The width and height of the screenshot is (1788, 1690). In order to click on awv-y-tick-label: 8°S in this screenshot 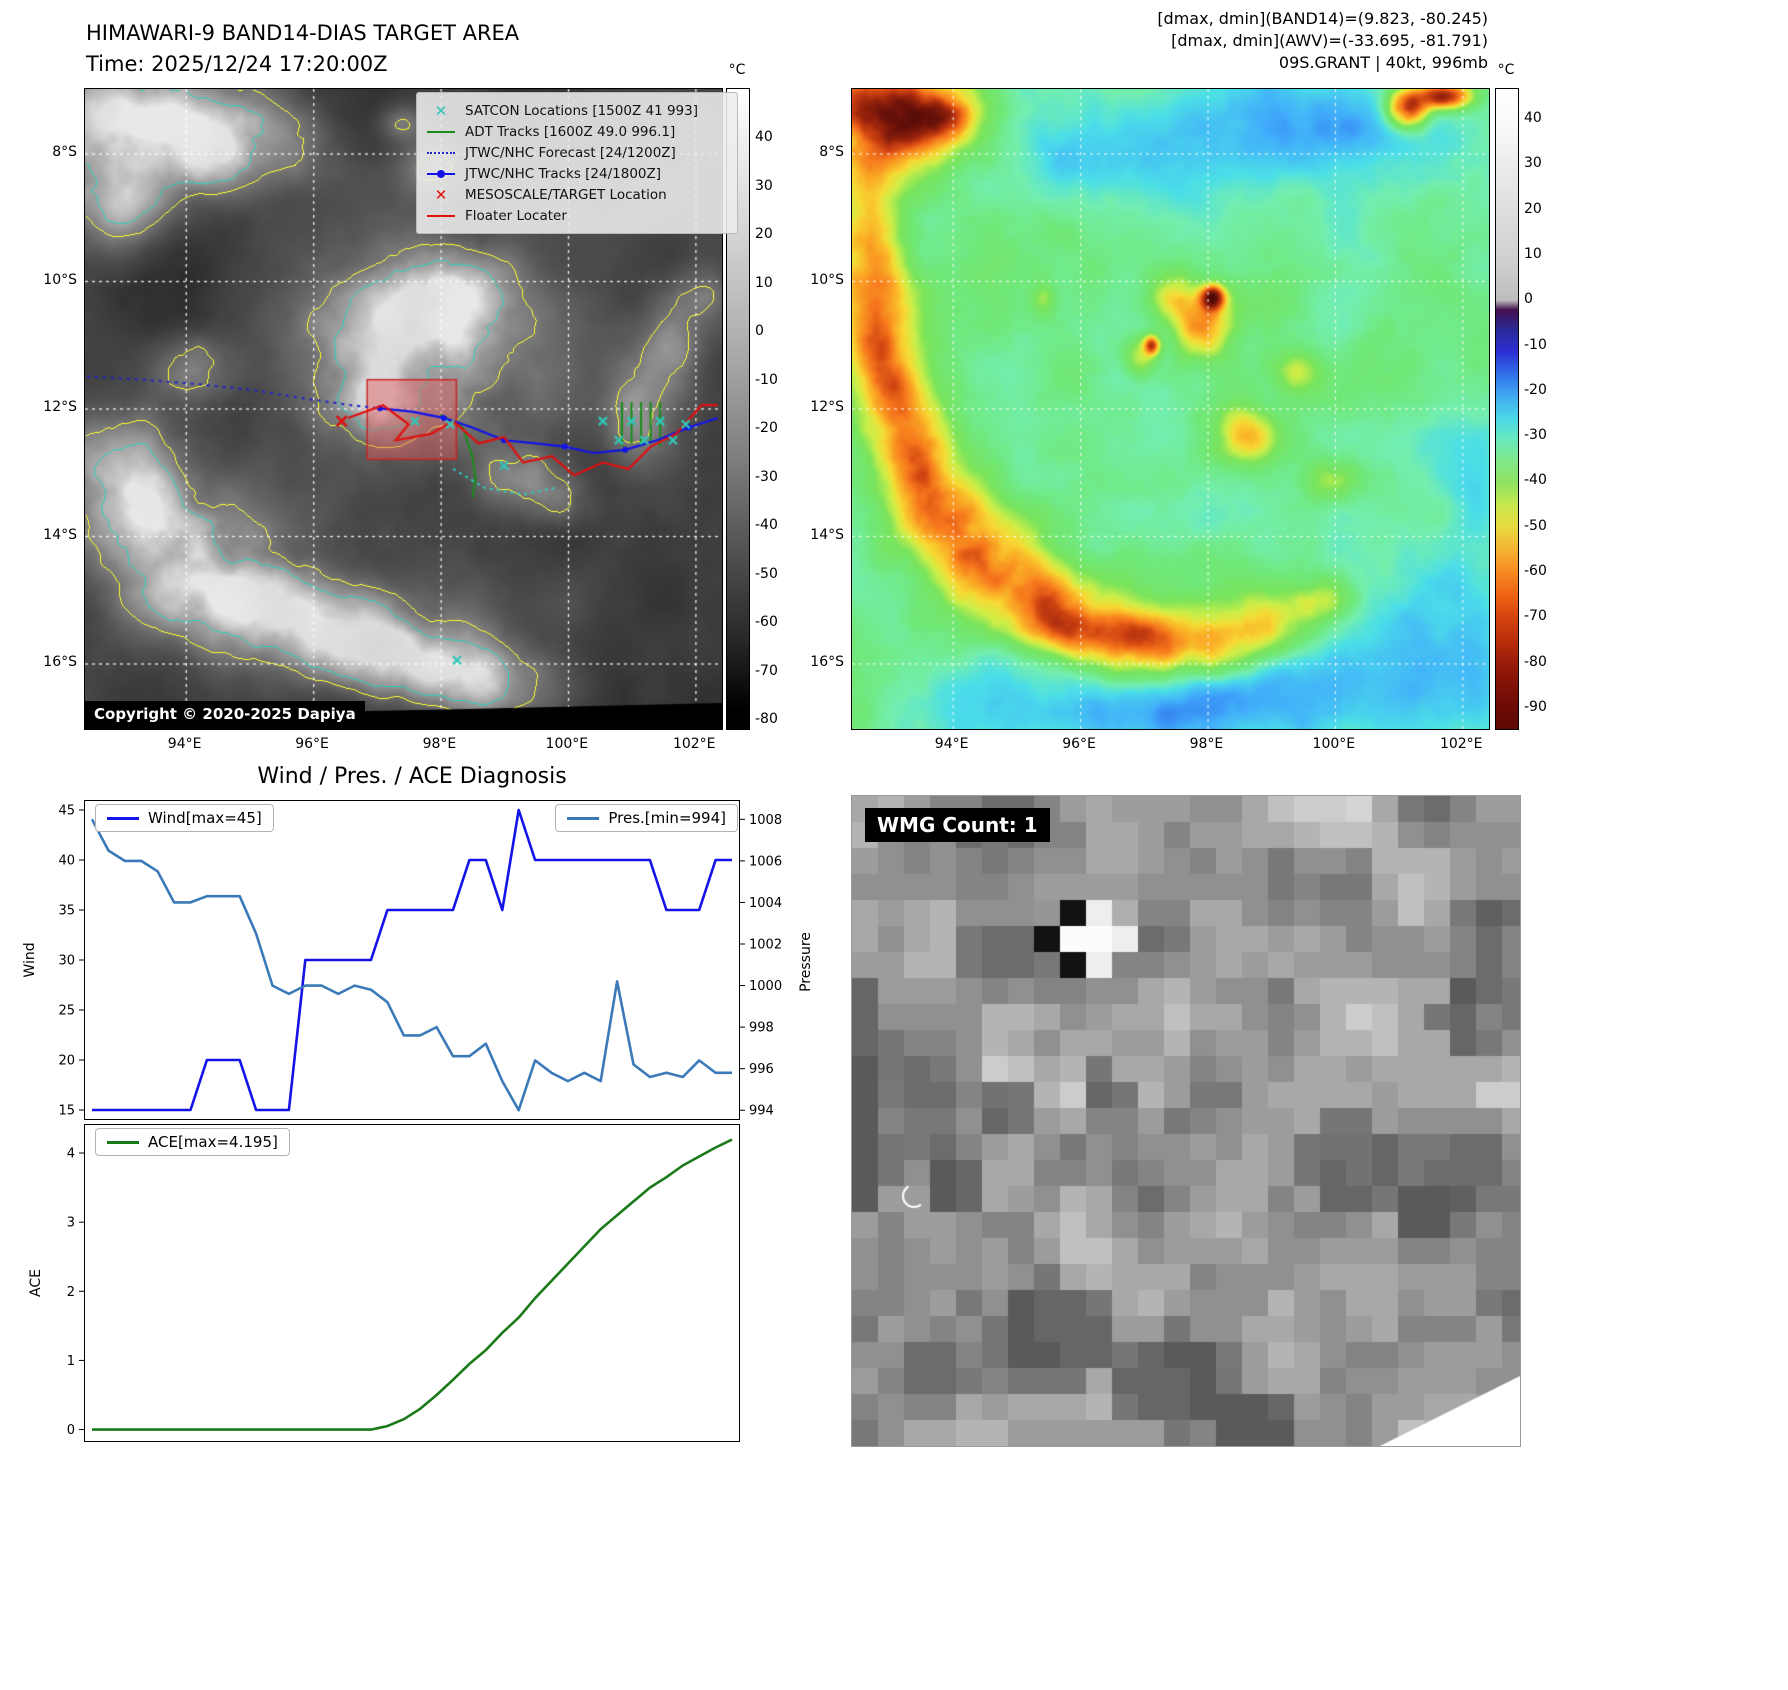, I will do `click(831, 152)`.